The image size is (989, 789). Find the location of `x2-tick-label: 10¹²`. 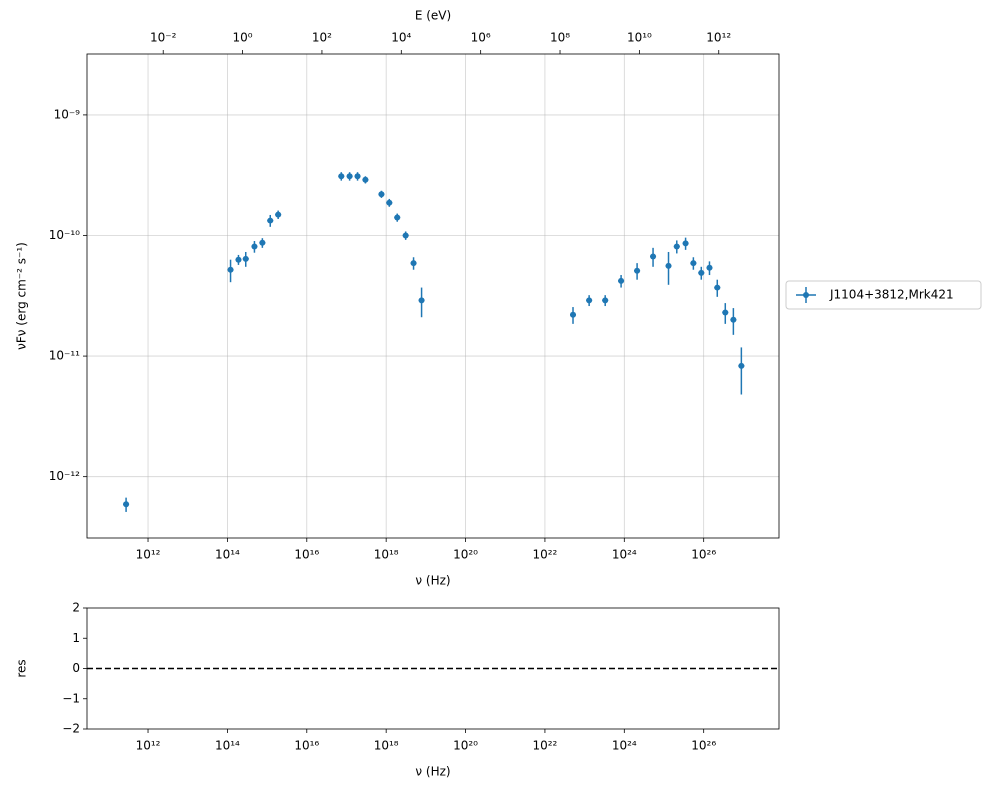

x2-tick-label: 10¹² is located at coordinates (718, 38).